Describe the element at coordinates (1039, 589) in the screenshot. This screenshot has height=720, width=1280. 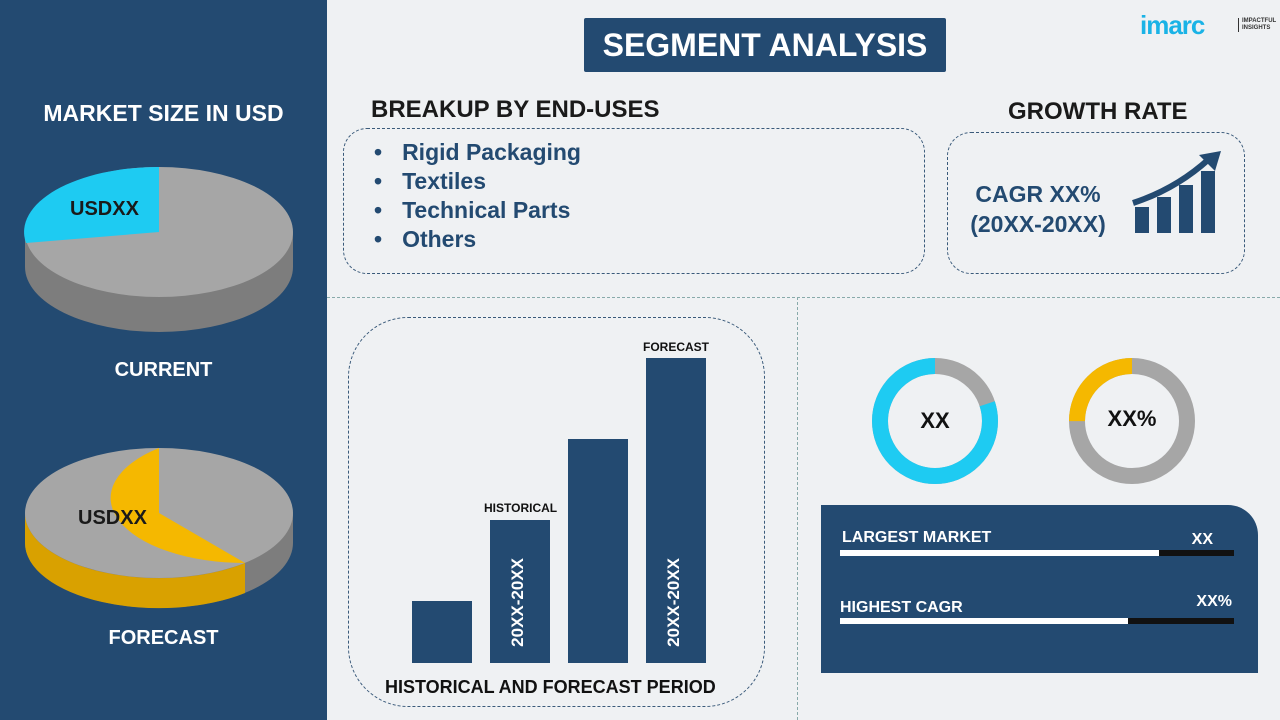
I see `stats-panel: LARGEST MARKET XX HIGHEST CAGR XX%` at that location.